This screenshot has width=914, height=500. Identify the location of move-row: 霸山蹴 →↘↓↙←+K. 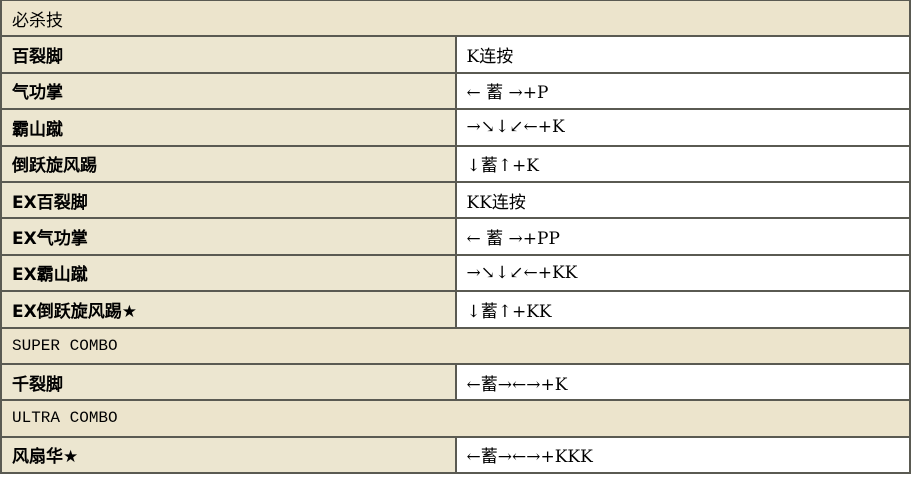
(455, 127).